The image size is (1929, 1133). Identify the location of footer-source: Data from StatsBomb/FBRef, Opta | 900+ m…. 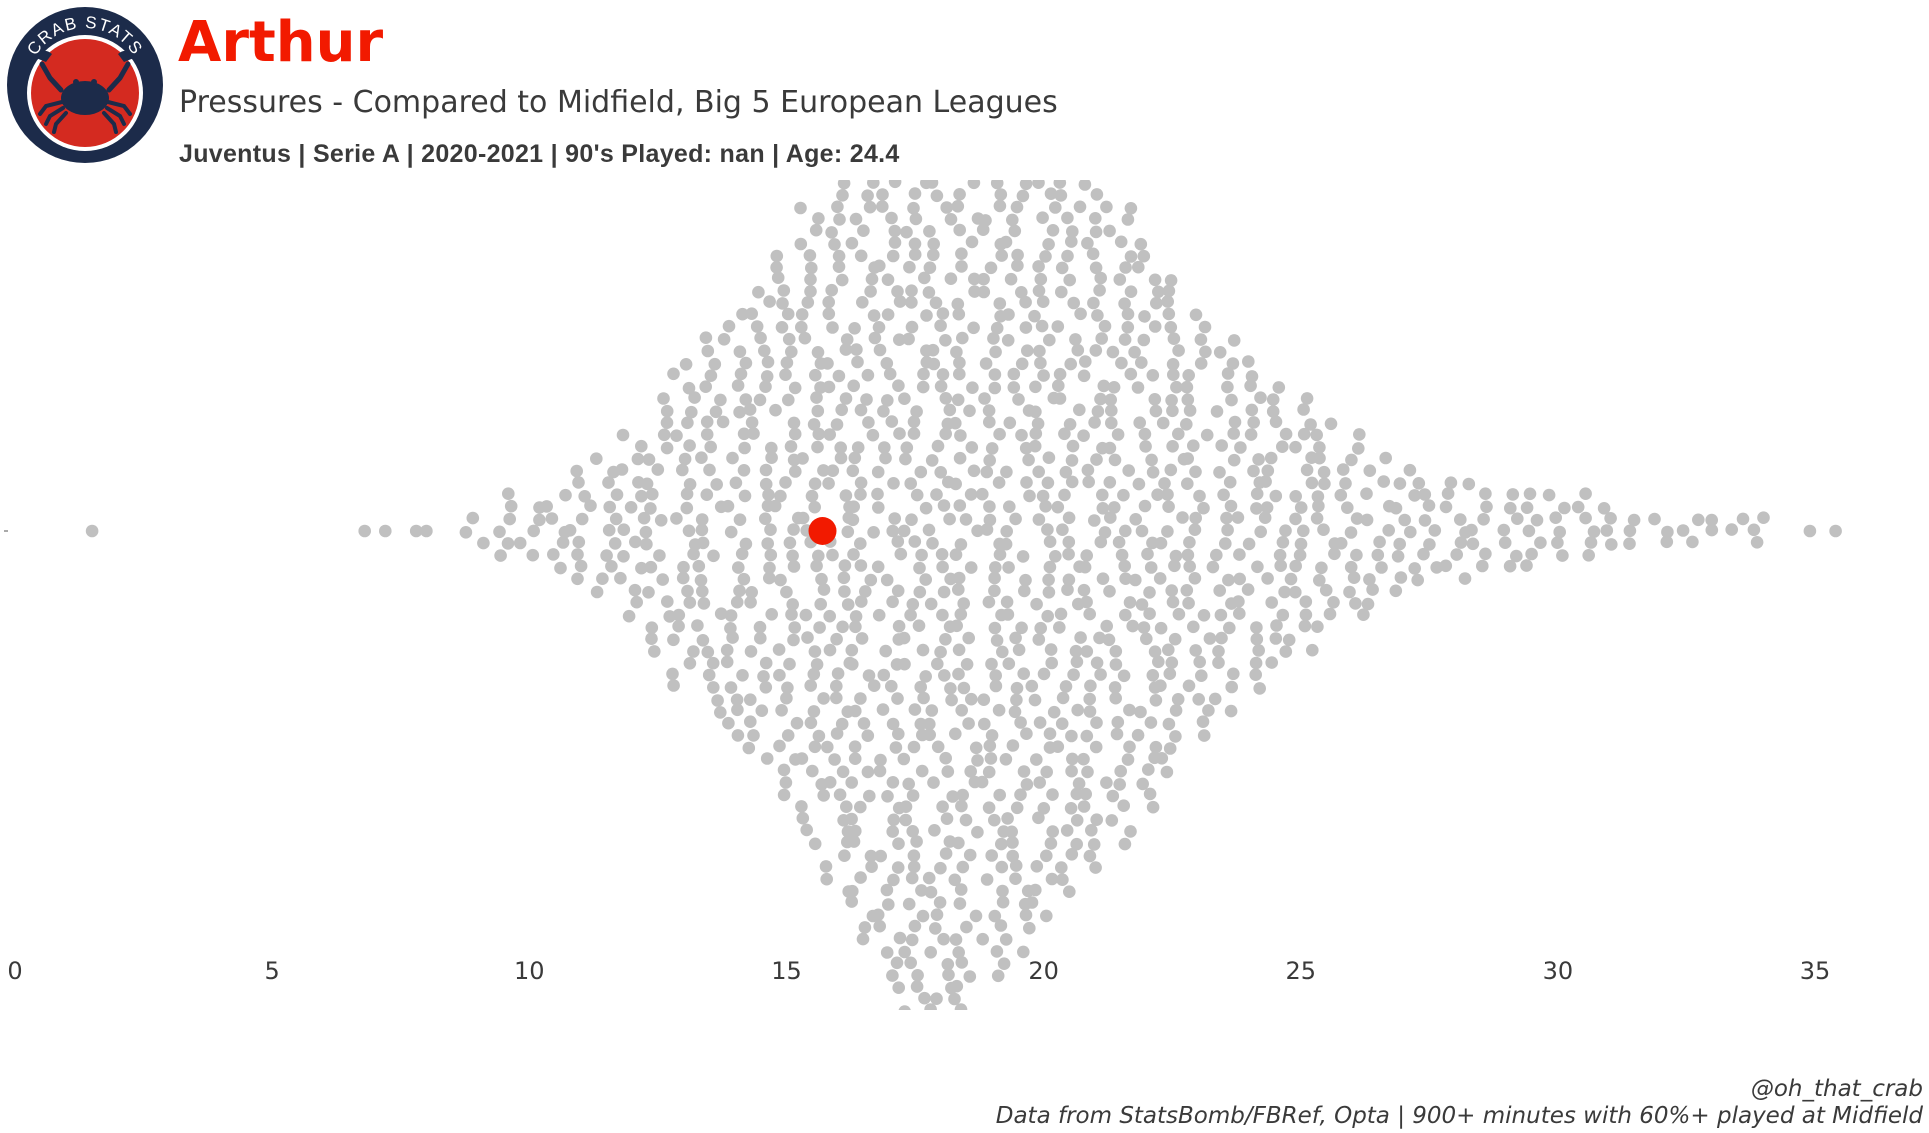
(1459, 1116).